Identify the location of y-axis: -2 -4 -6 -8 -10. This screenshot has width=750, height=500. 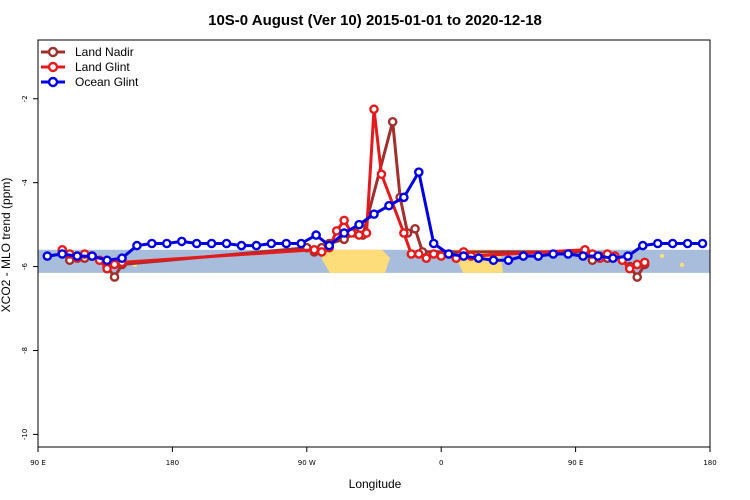
(29, 267).